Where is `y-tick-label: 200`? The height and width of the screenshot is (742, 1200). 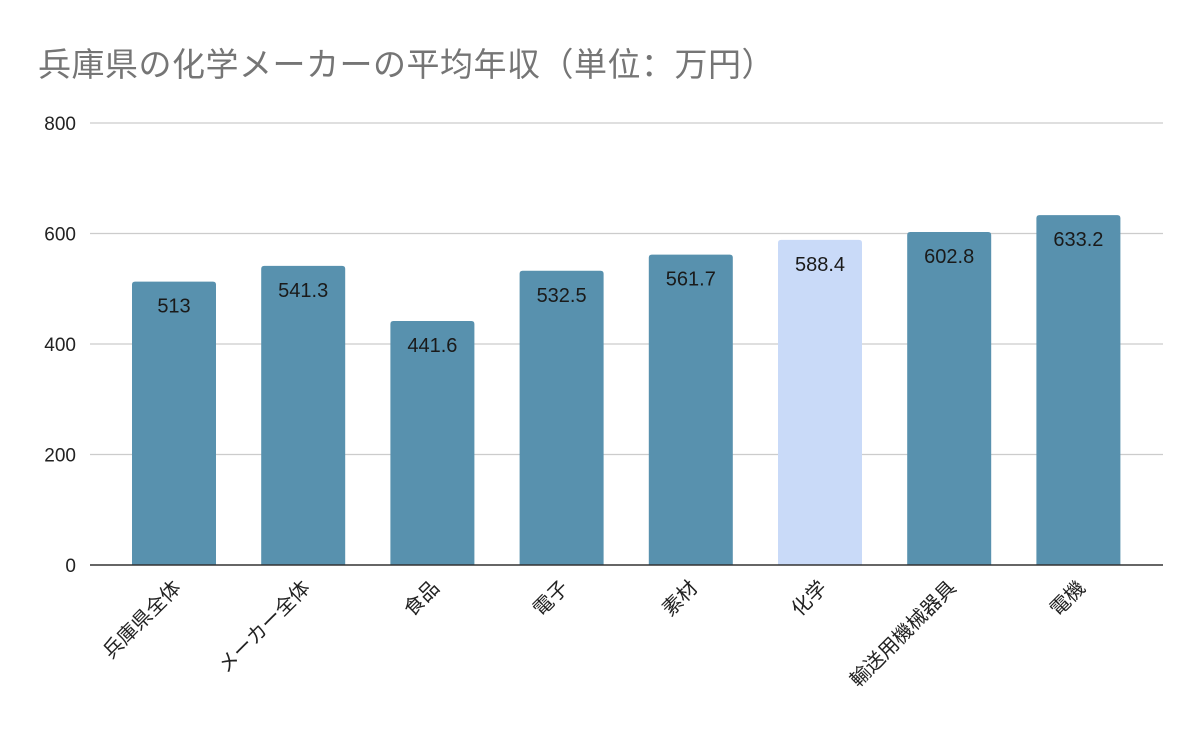
y-tick-label: 200 is located at coordinates (60, 456).